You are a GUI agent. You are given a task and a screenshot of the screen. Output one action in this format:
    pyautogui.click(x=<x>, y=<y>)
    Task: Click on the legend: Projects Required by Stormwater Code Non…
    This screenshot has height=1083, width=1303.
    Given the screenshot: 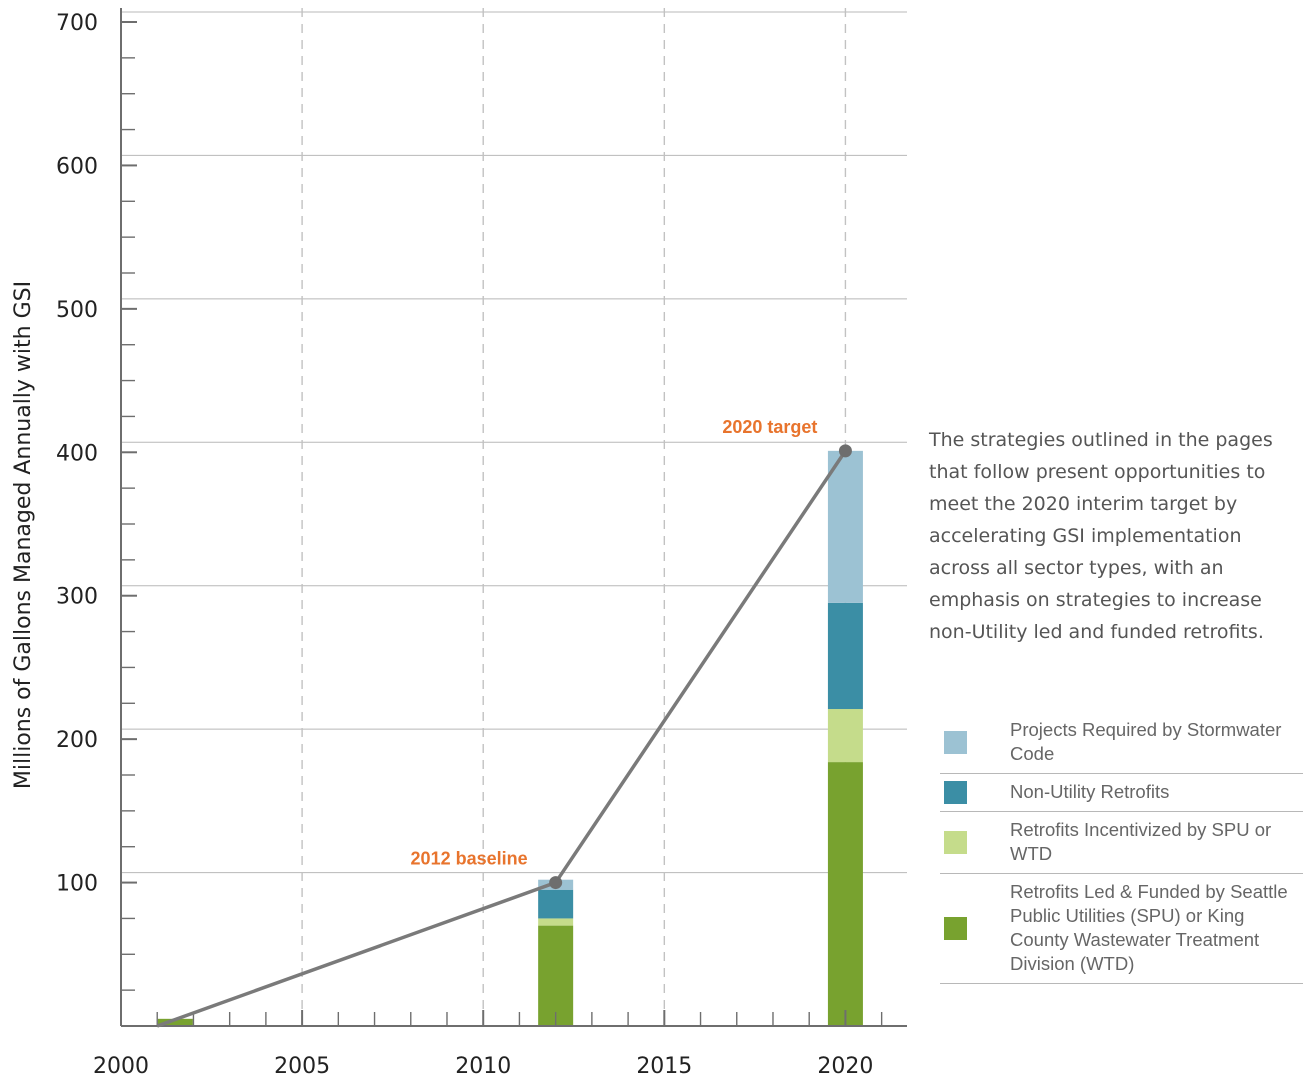 What is the action you would take?
    pyautogui.click(x=1121, y=848)
    